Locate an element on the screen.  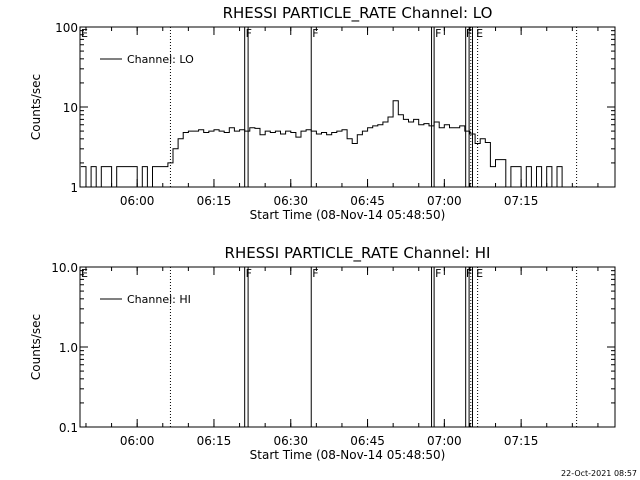
series-line-lo is located at coordinates (324, 144).